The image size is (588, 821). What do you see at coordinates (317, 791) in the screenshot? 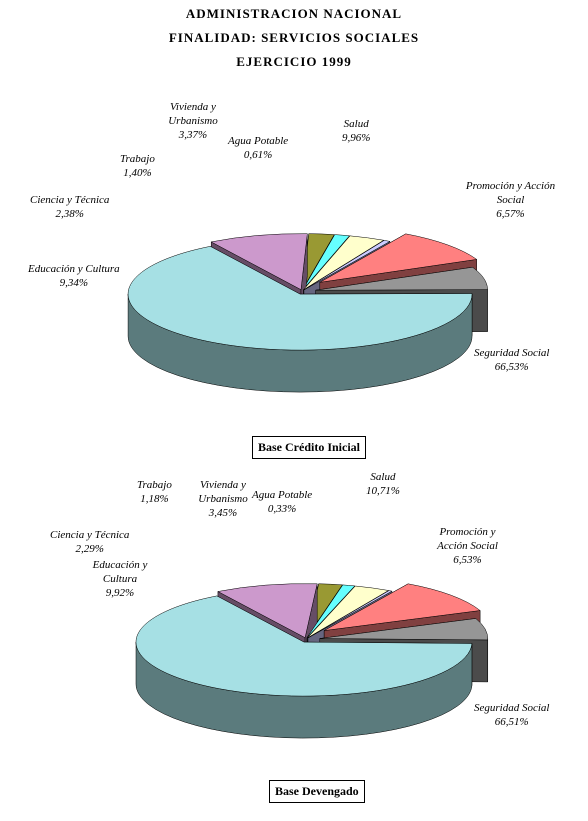
I see `pie2-caption: Base Devengado` at bounding box center [317, 791].